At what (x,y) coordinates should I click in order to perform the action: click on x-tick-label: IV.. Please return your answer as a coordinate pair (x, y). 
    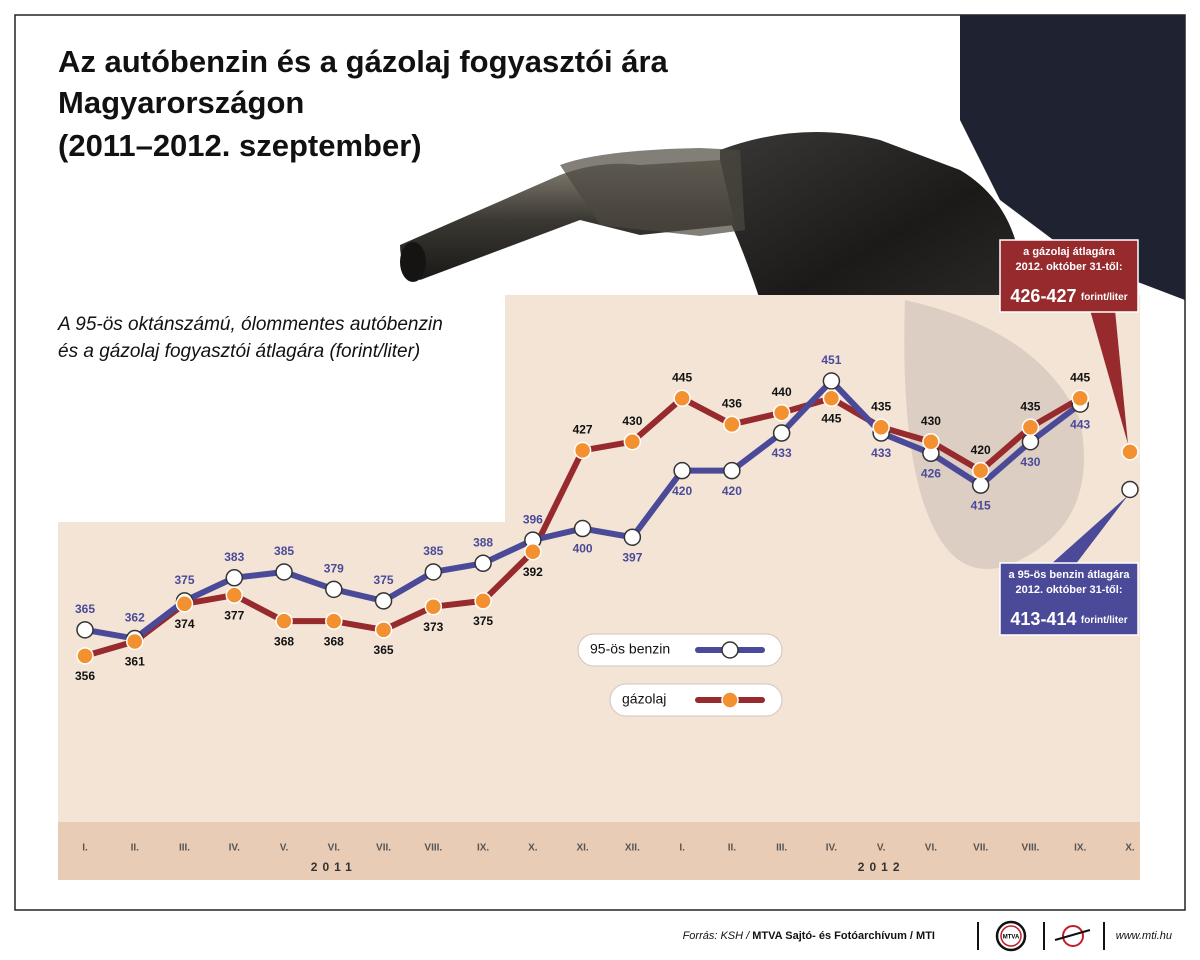
    Looking at the image, I should click on (832, 848).